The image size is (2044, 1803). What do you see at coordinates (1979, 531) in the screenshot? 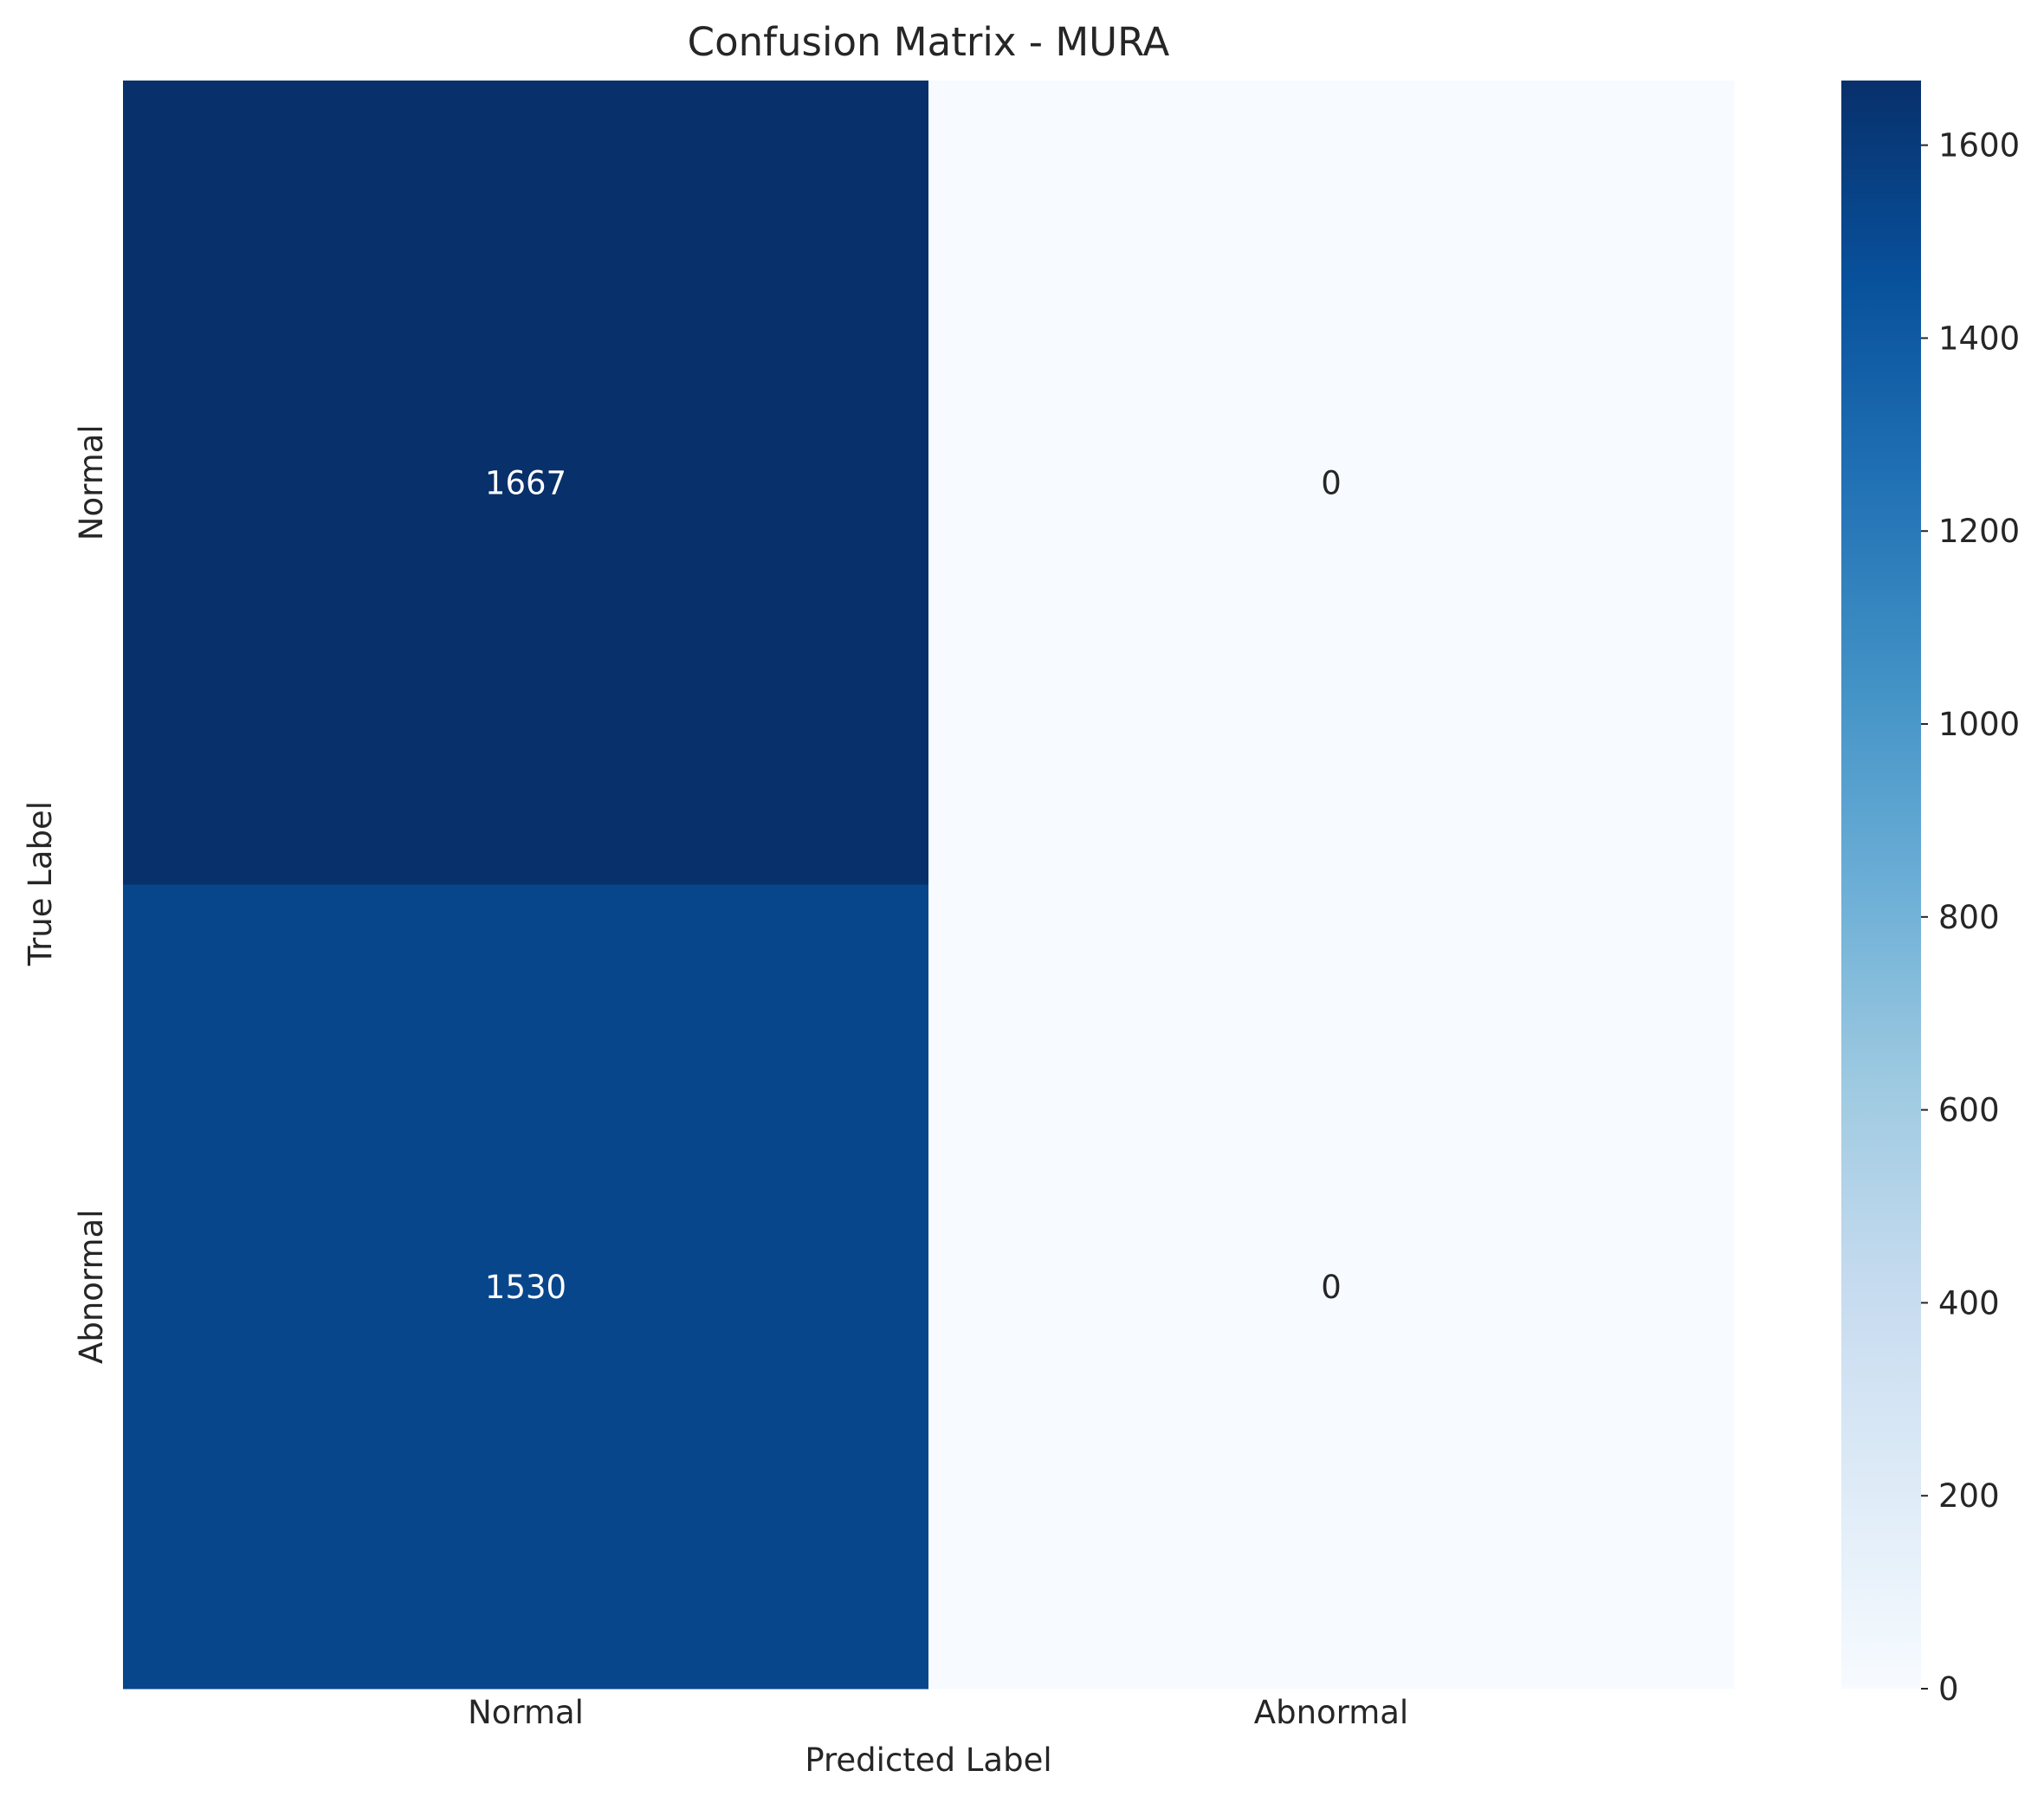
I see `colorbar-tick-label: 1200` at bounding box center [1979, 531].